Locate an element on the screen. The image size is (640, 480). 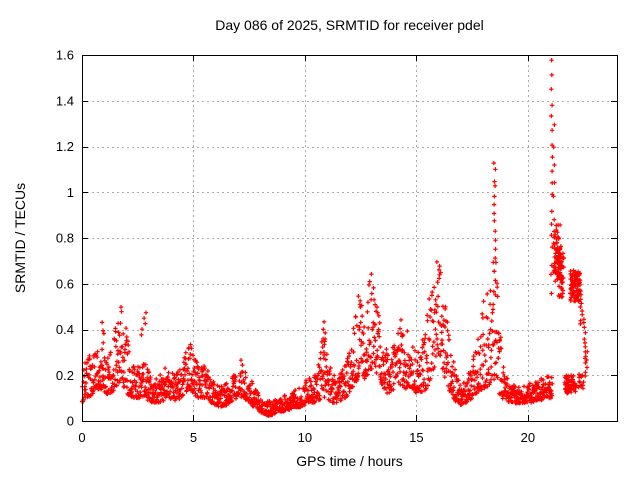
x-tick-label: 20 is located at coordinates (528, 437).